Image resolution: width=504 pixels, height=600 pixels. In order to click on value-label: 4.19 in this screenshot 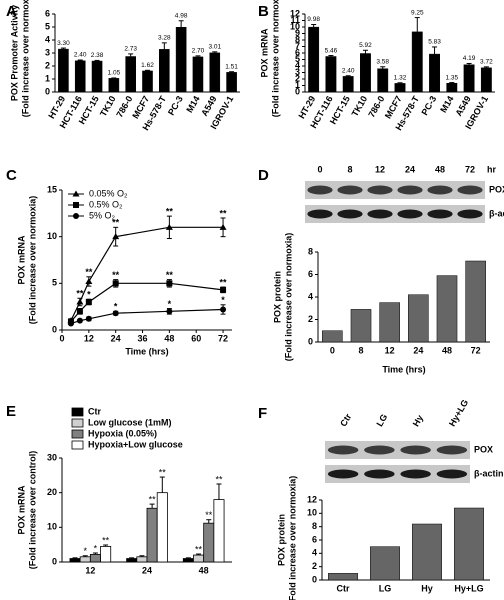, I will do `click(469, 58)`.